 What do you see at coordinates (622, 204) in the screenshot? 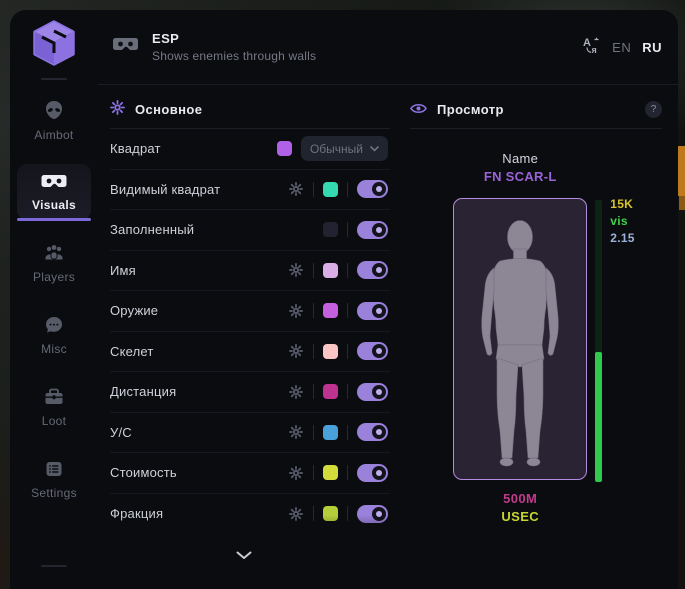
I see `stat-value: 15K` at bounding box center [622, 204].